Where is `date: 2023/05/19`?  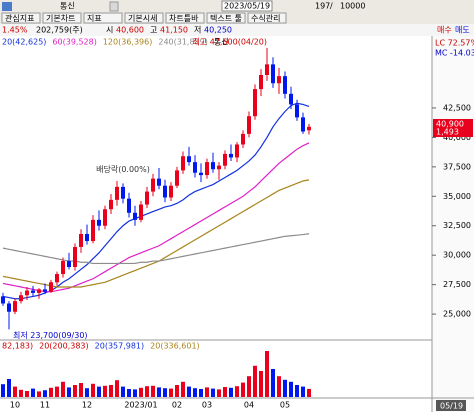 date: 2023/05/19 is located at coordinates (247, 6).